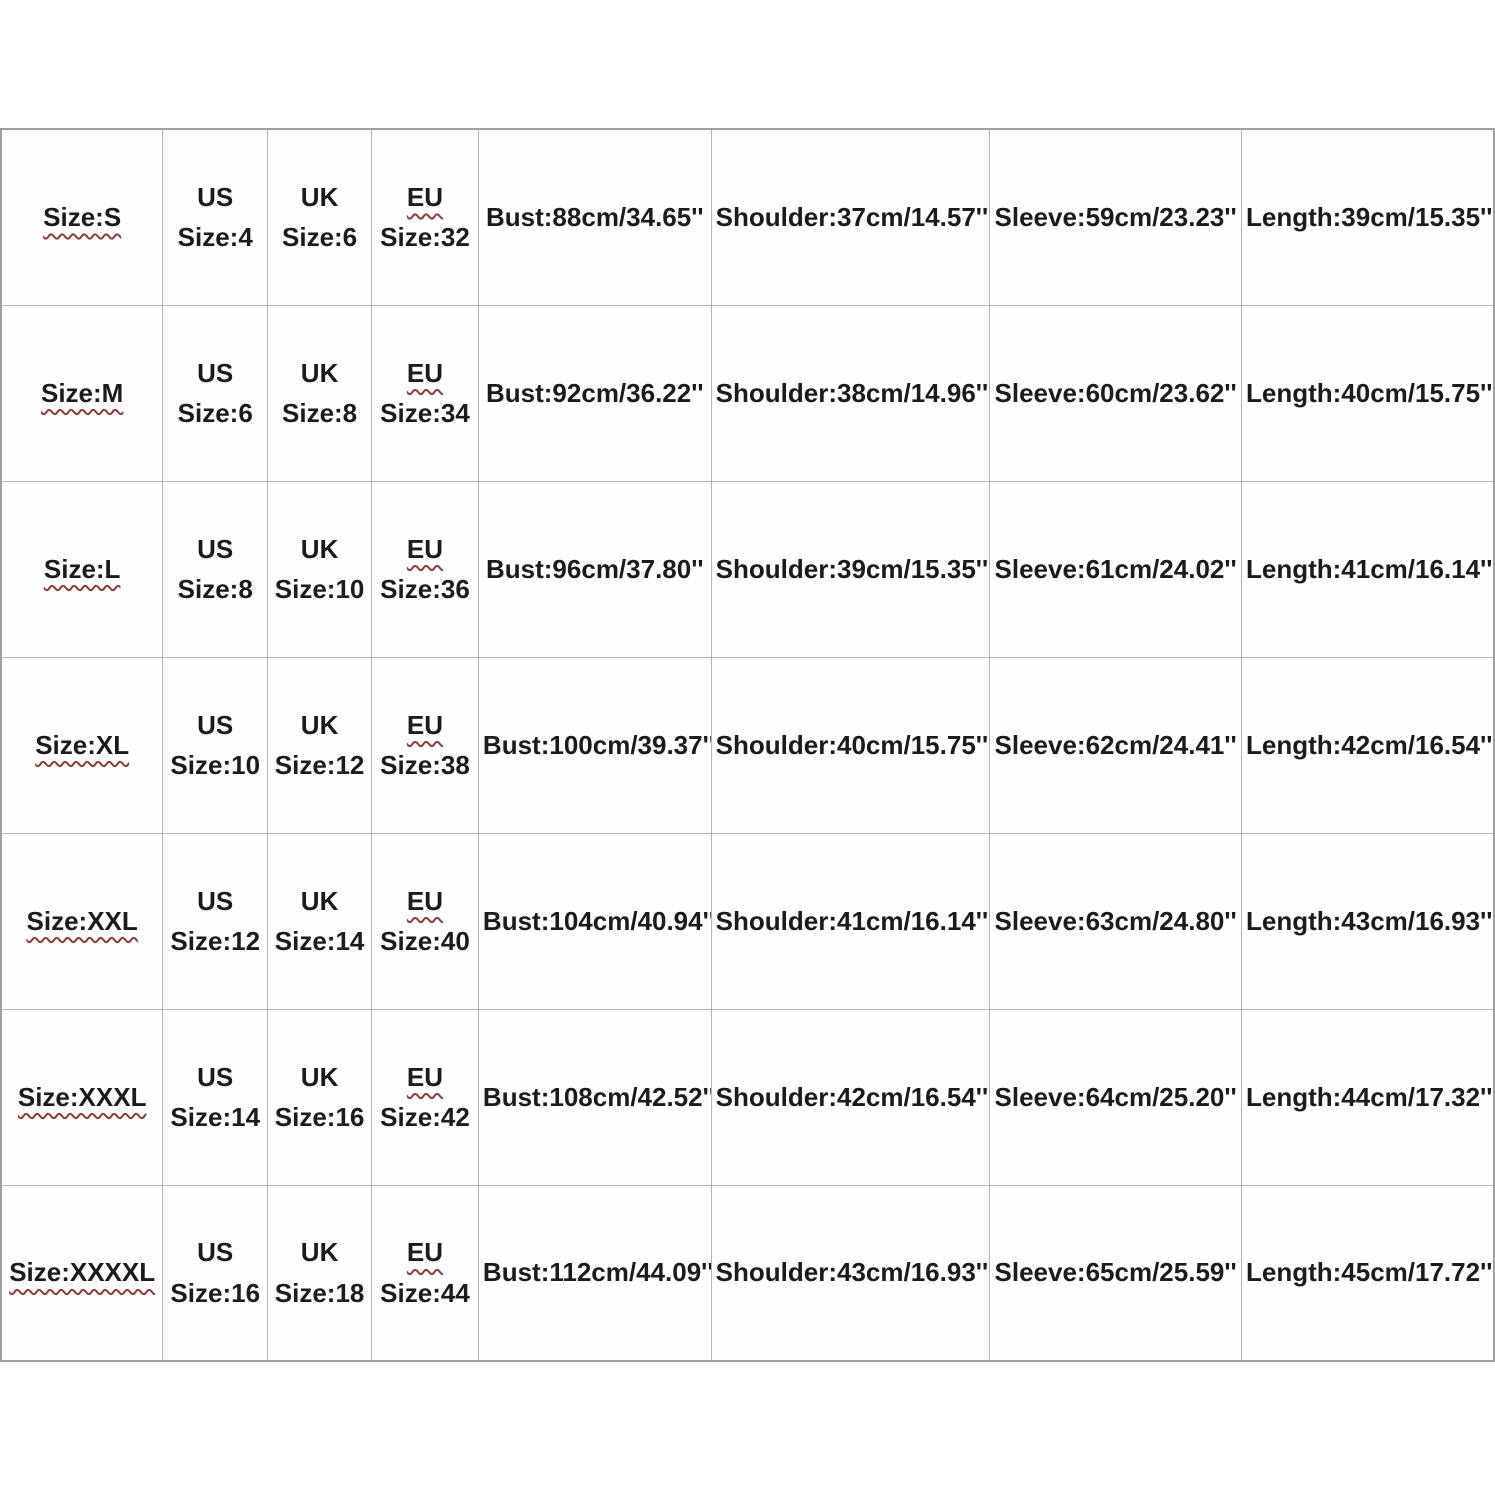 Image resolution: width=1495 pixels, height=1495 pixels. What do you see at coordinates (594, 569) in the screenshot?
I see `bust-cell: Bust:96cm/37.80''` at bounding box center [594, 569].